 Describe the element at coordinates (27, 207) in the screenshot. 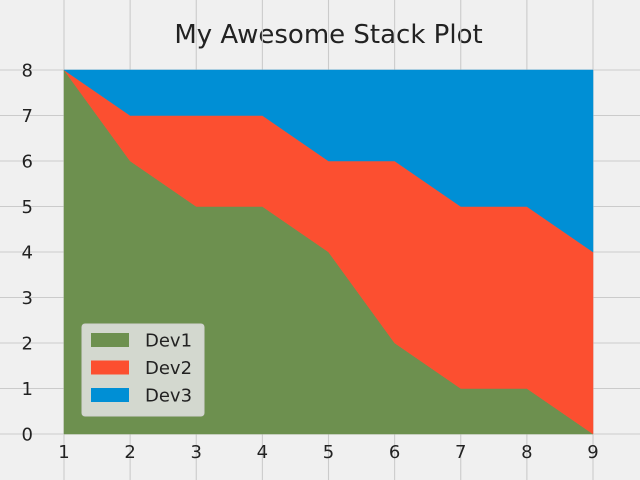

I see `y-tick-label: 5` at that location.